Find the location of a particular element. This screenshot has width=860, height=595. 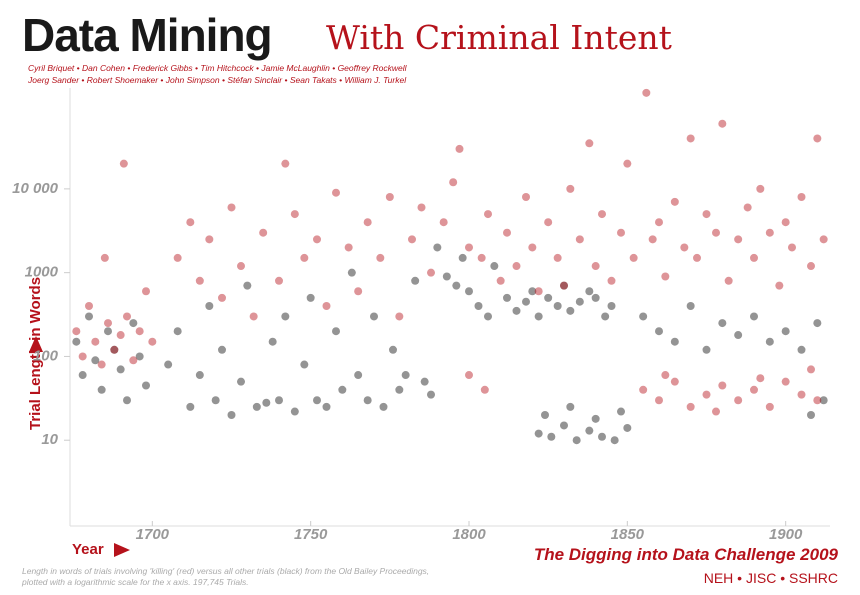

x-tick-label: 1900 is located at coordinates (786, 534).